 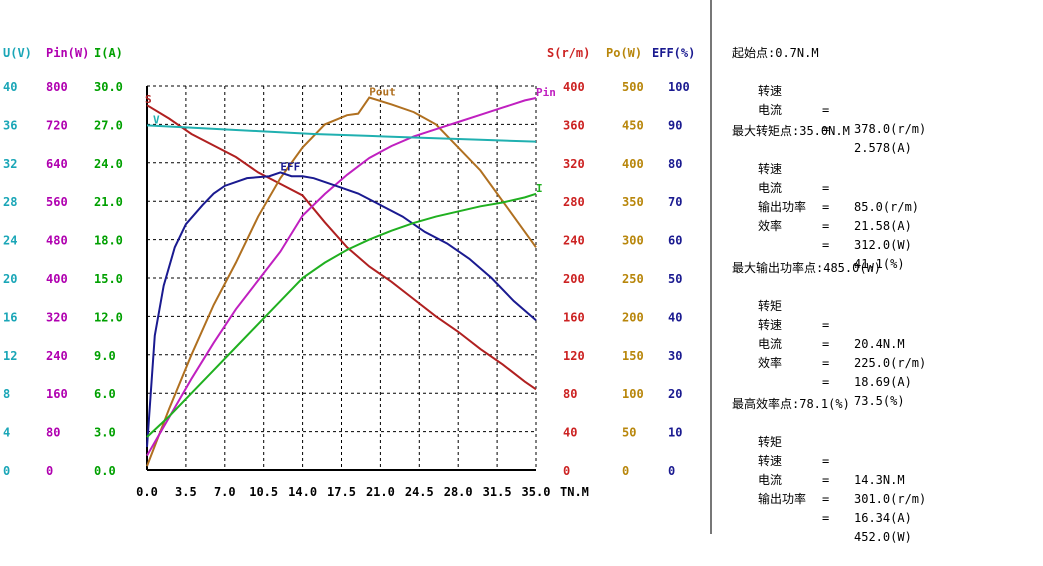 What do you see at coordinates (108, 279) in the screenshot?
I see `left-axis-tick-label: 15.0` at bounding box center [108, 279].